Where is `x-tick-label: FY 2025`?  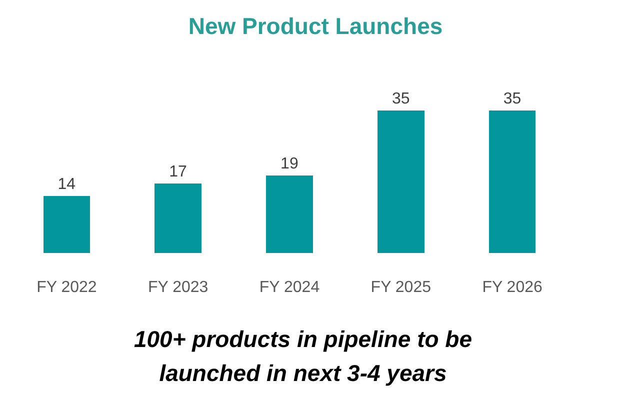
x-tick-label: FY 2025 is located at coordinates (401, 287).